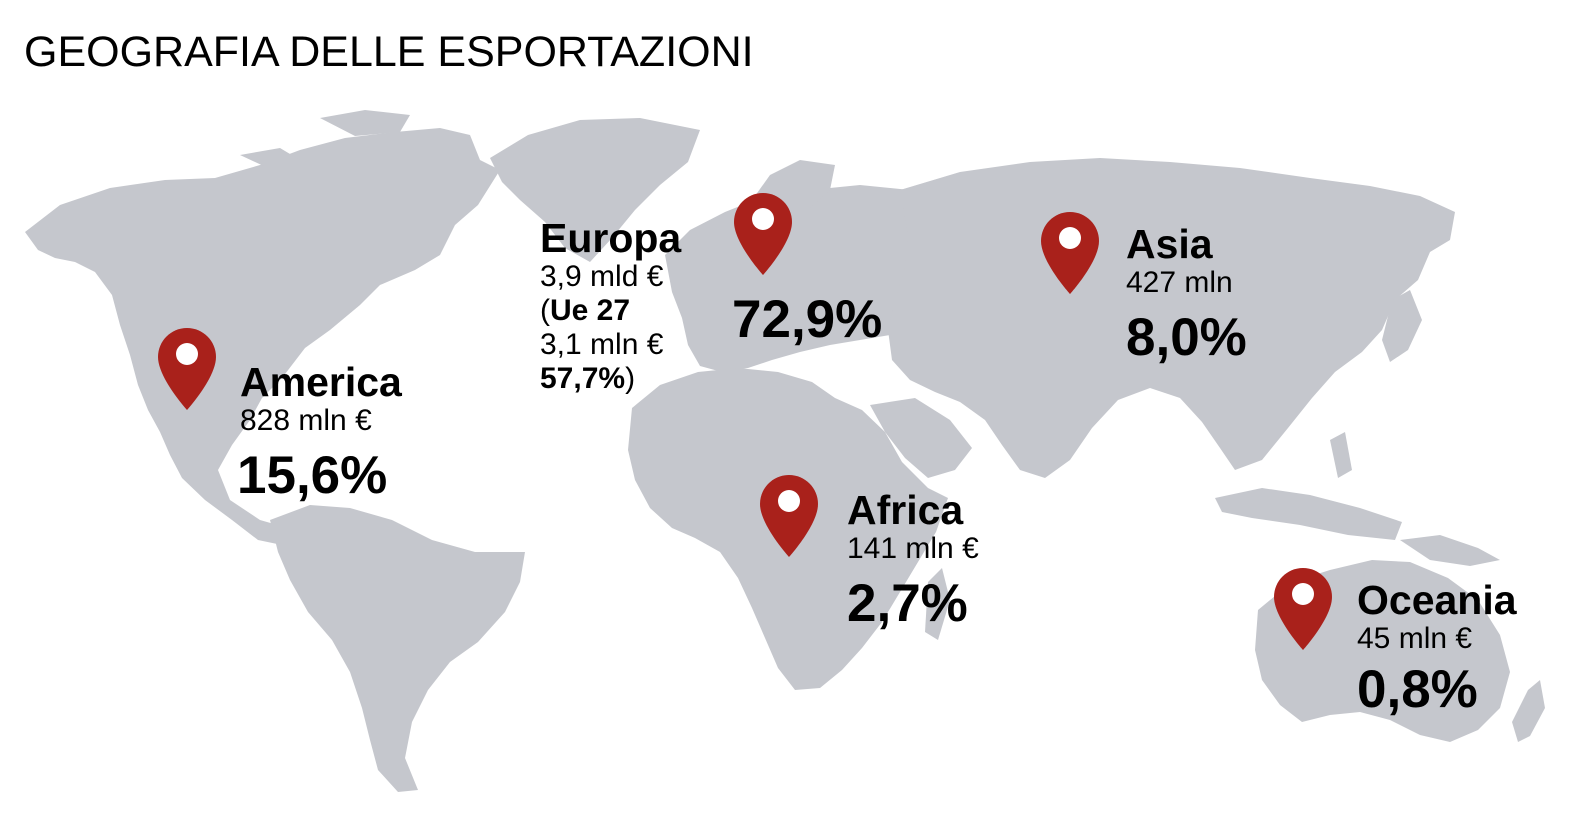  I want to click on region-label-asia: Asia 427 mln 8,0%, so click(1186, 295).